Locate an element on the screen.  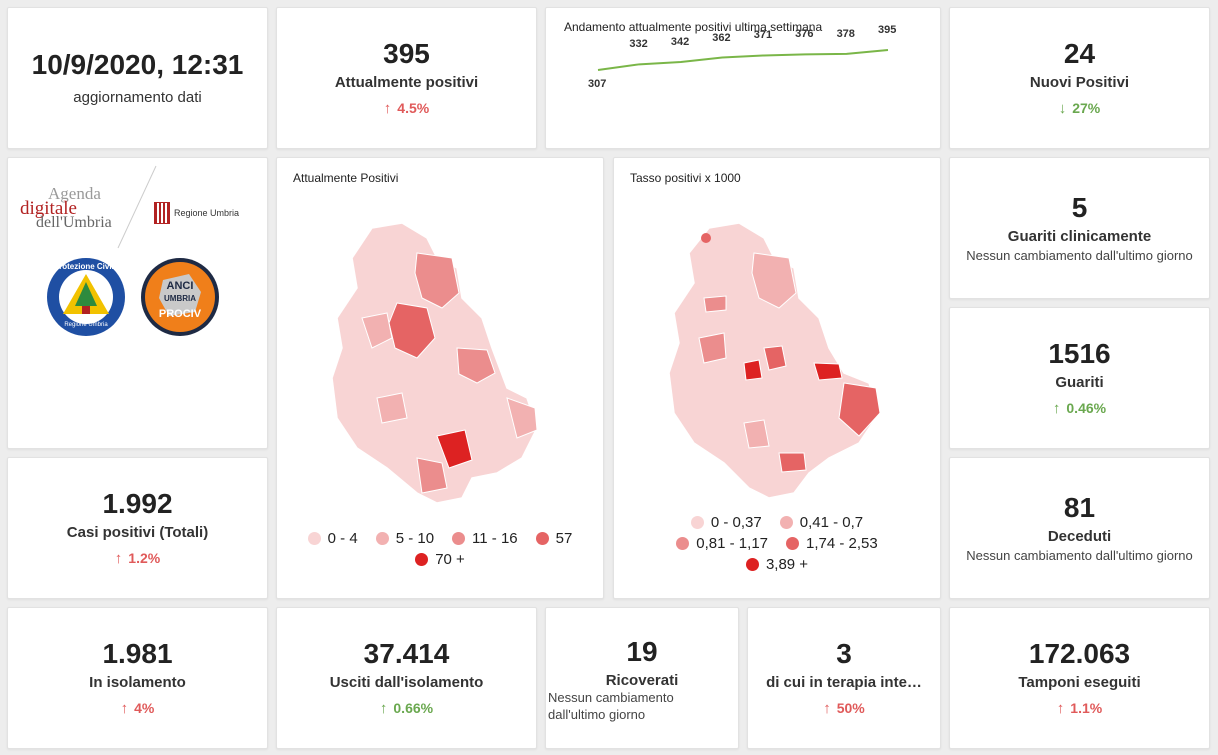
casi-totali-delta: ↑ 1.2% is located at coordinates (137, 558).